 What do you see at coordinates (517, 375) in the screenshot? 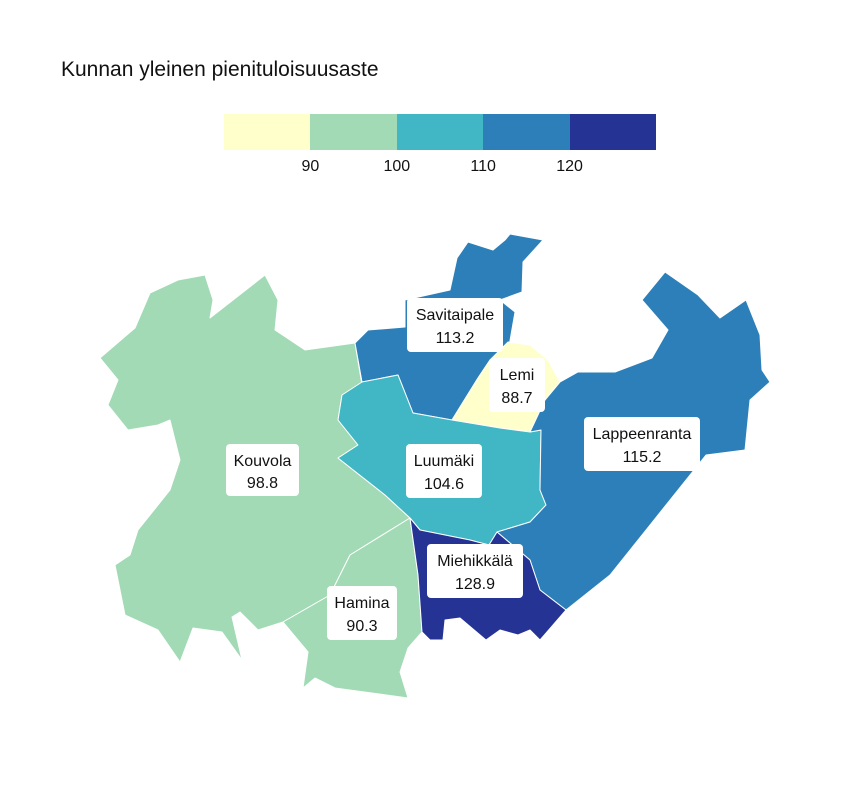
I see `label-lemi-name: Lemi` at bounding box center [517, 375].